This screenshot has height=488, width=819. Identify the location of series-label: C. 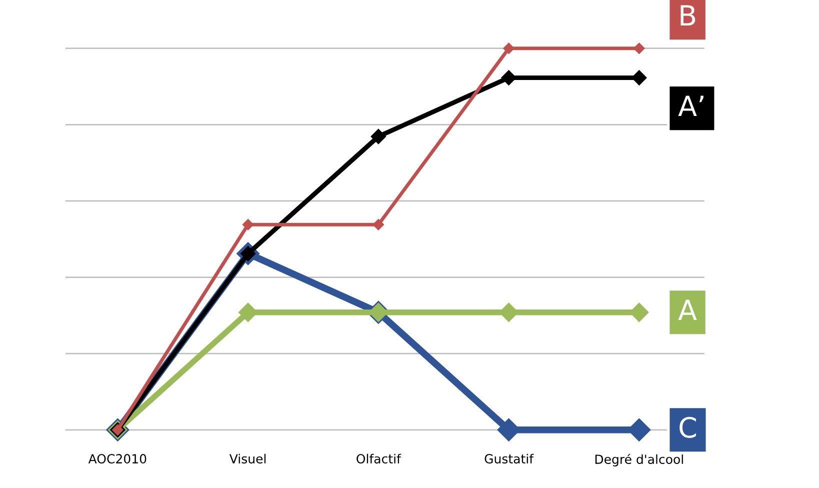
(688, 427).